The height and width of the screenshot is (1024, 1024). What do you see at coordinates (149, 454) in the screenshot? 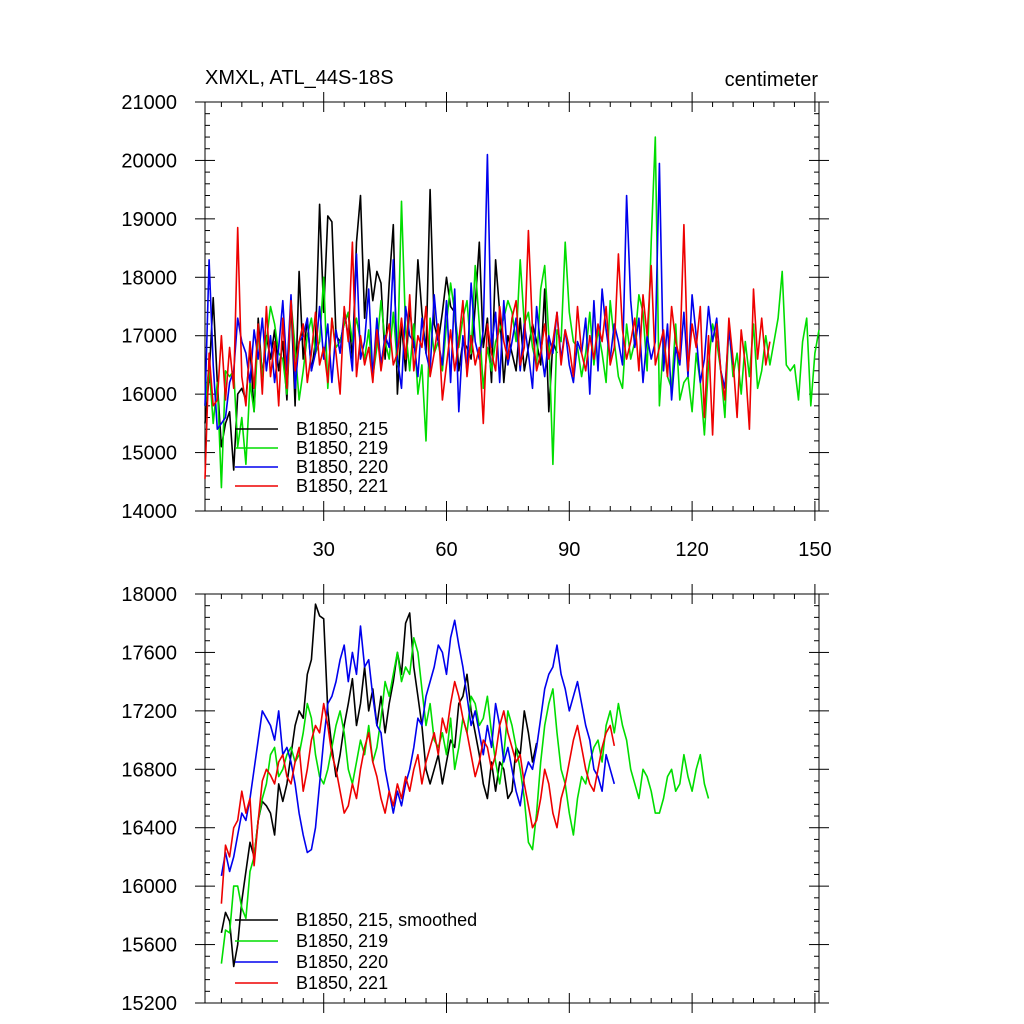
I see `y-tick-label: 15000` at bounding box center [149, 454].